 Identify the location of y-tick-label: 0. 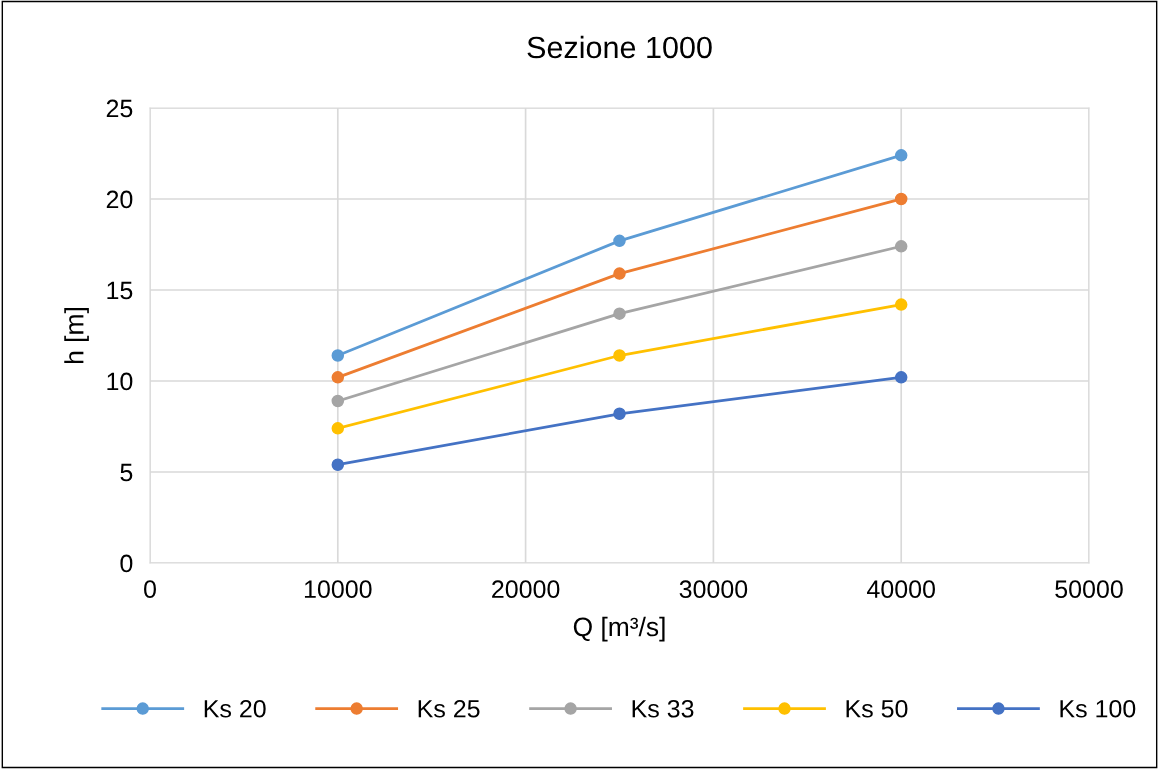
(126, 563).